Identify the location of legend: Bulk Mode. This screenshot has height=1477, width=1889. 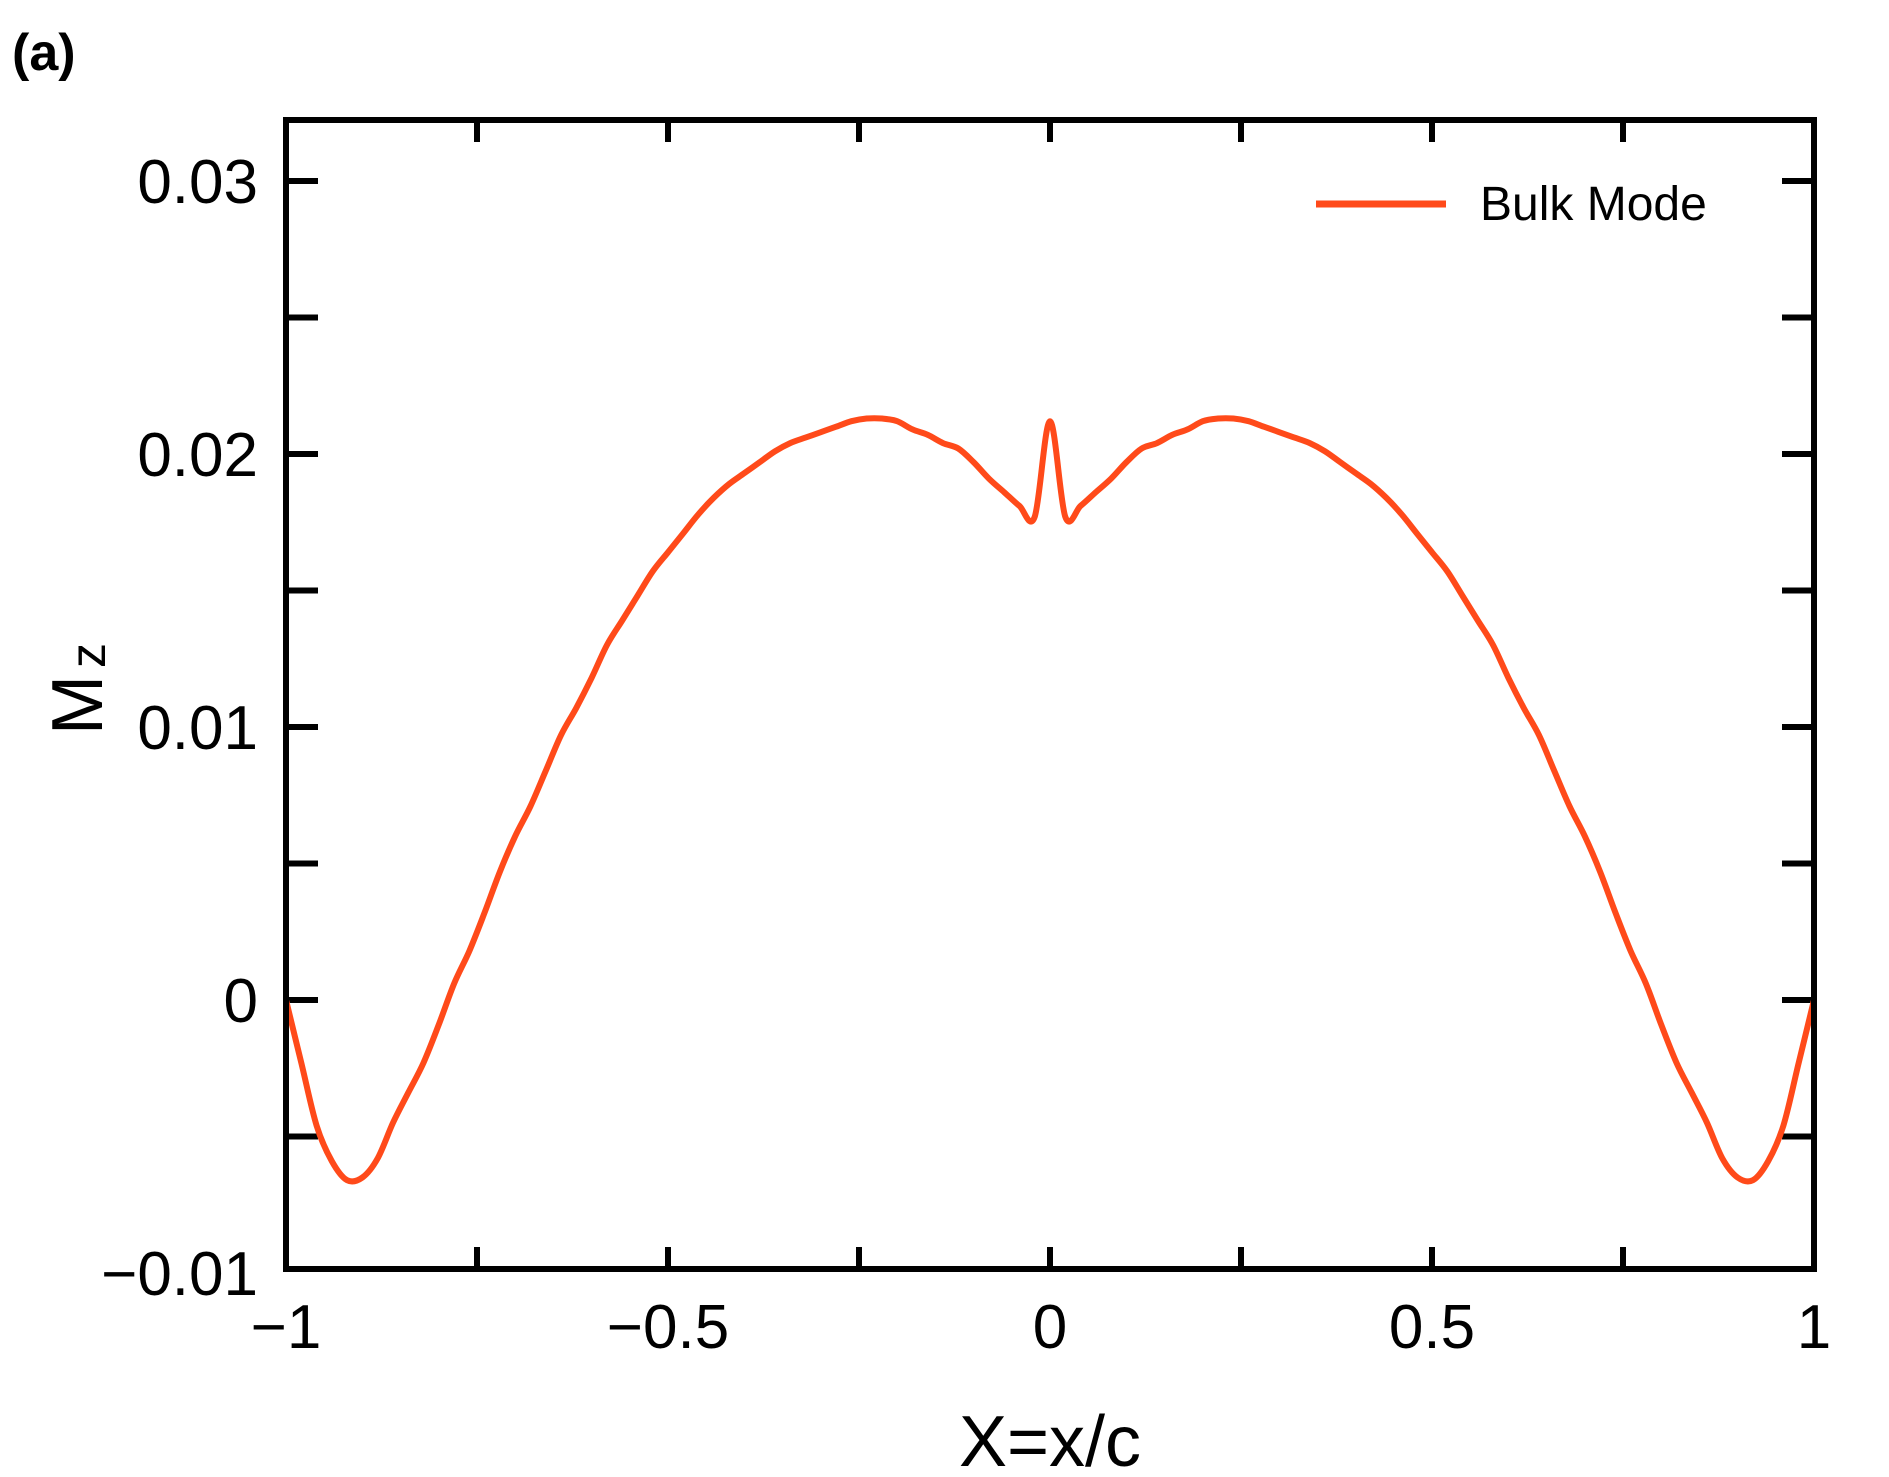
(1511, 204).